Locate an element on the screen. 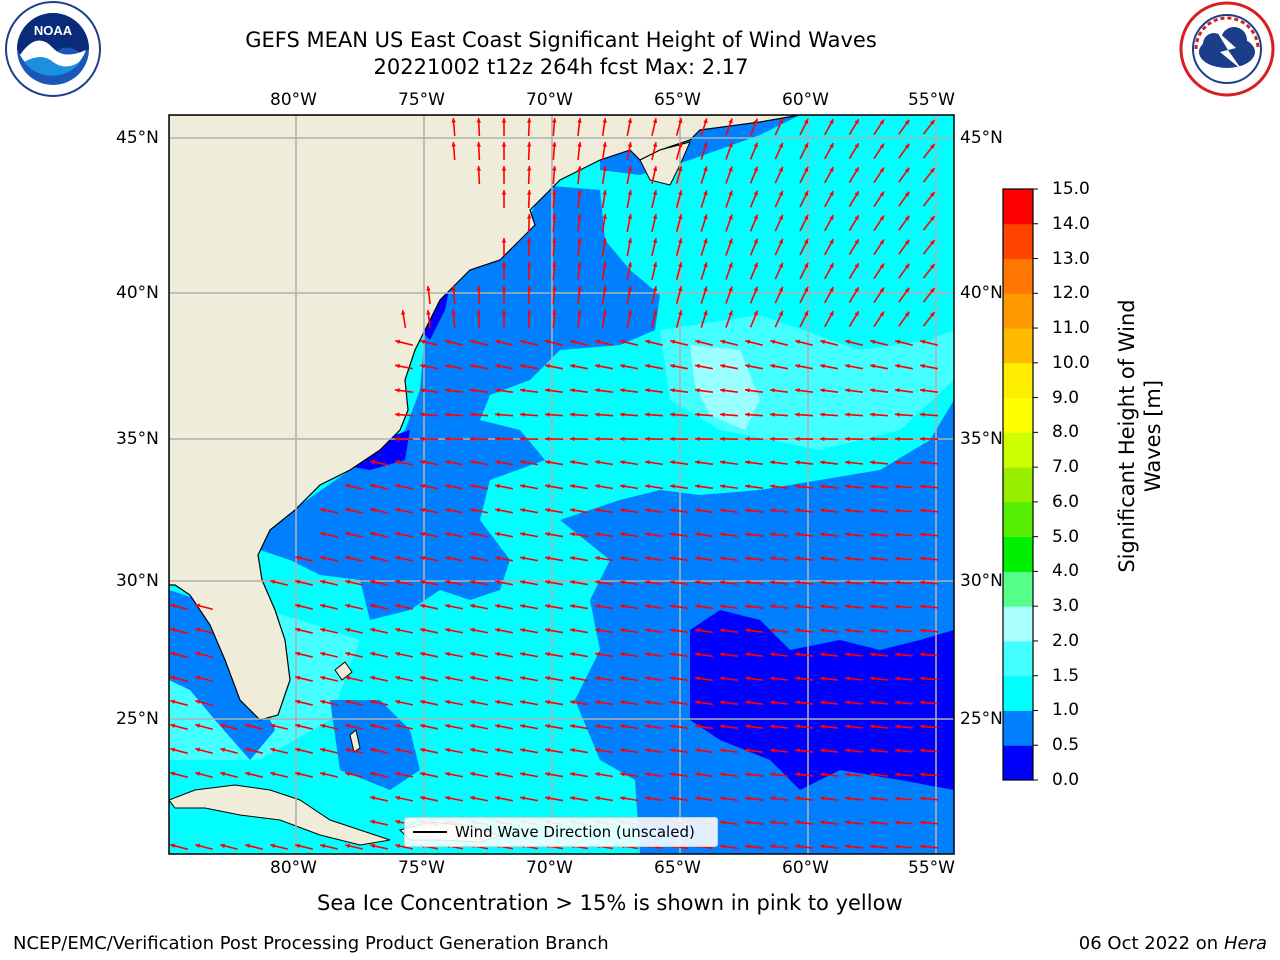 The image size is (1280, 960). footer-date-text: 06 Oct 2022 on is located at coordinates (1151, 943).